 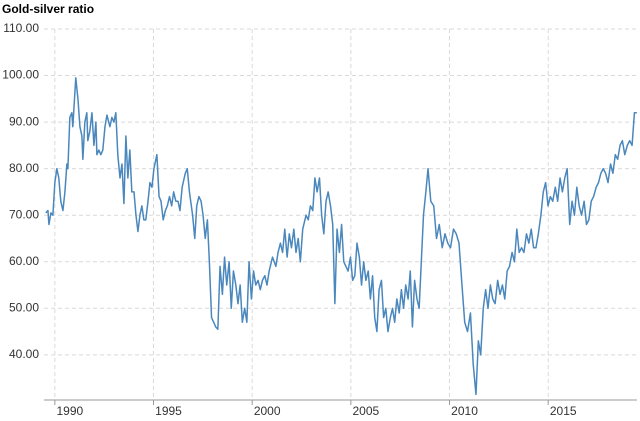 What do you see at coordinates (24, 354) in the screenshot?
I see `y-tick-label: 40.00` at bounding box center [24, 354].